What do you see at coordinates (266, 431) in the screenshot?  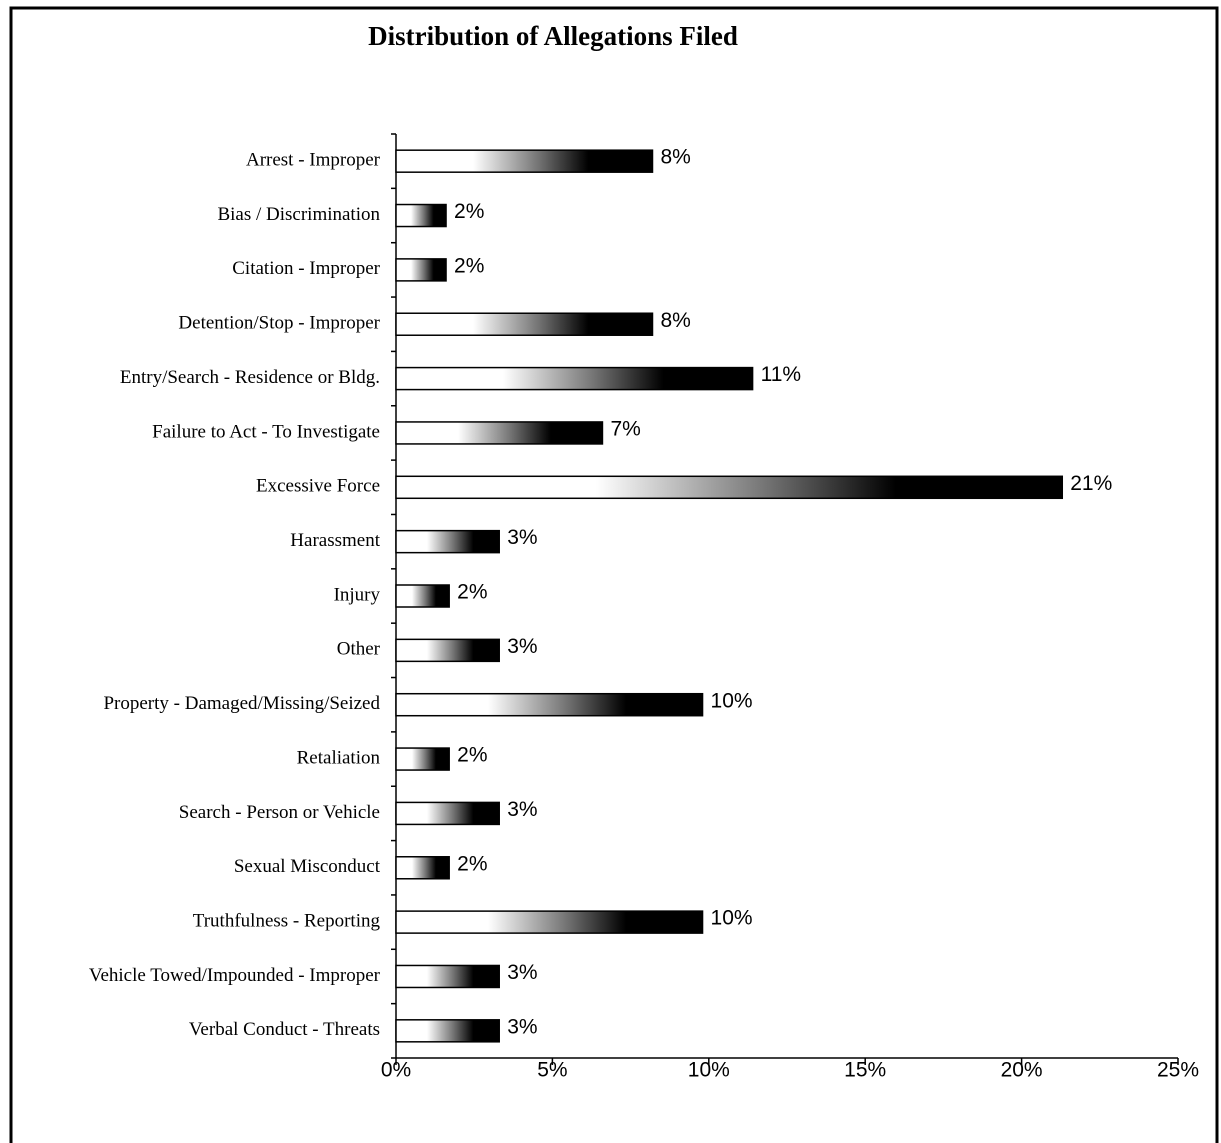 I see `y-tick-label: Failure to Act - To Investigate` at bounding box center [266, 431].